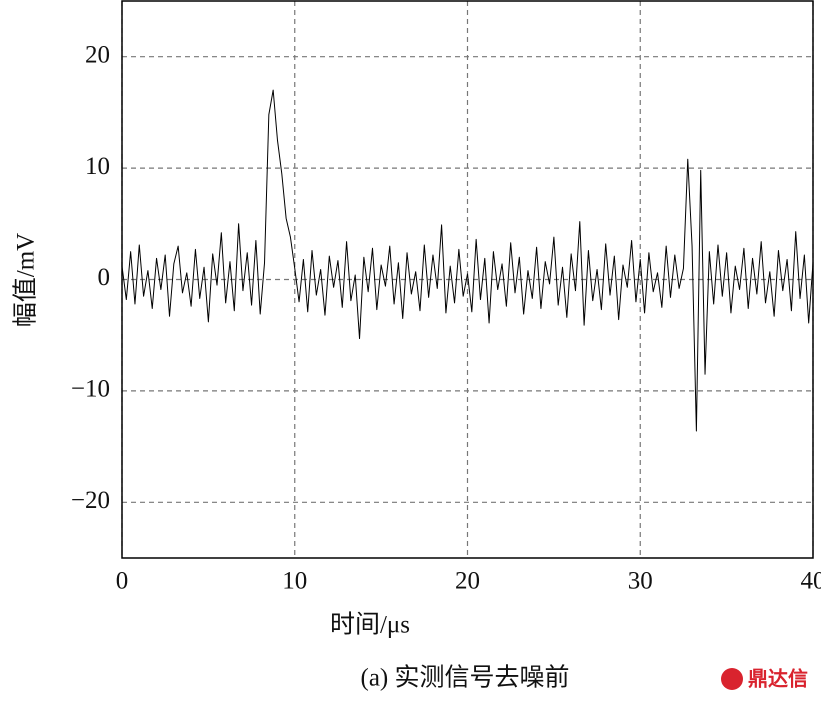 The image size is (821, 701). What do you see at coordinates (90, 389) in the screenshot?
I see `y-tick-label: −10` at bounding box center [90, 389].